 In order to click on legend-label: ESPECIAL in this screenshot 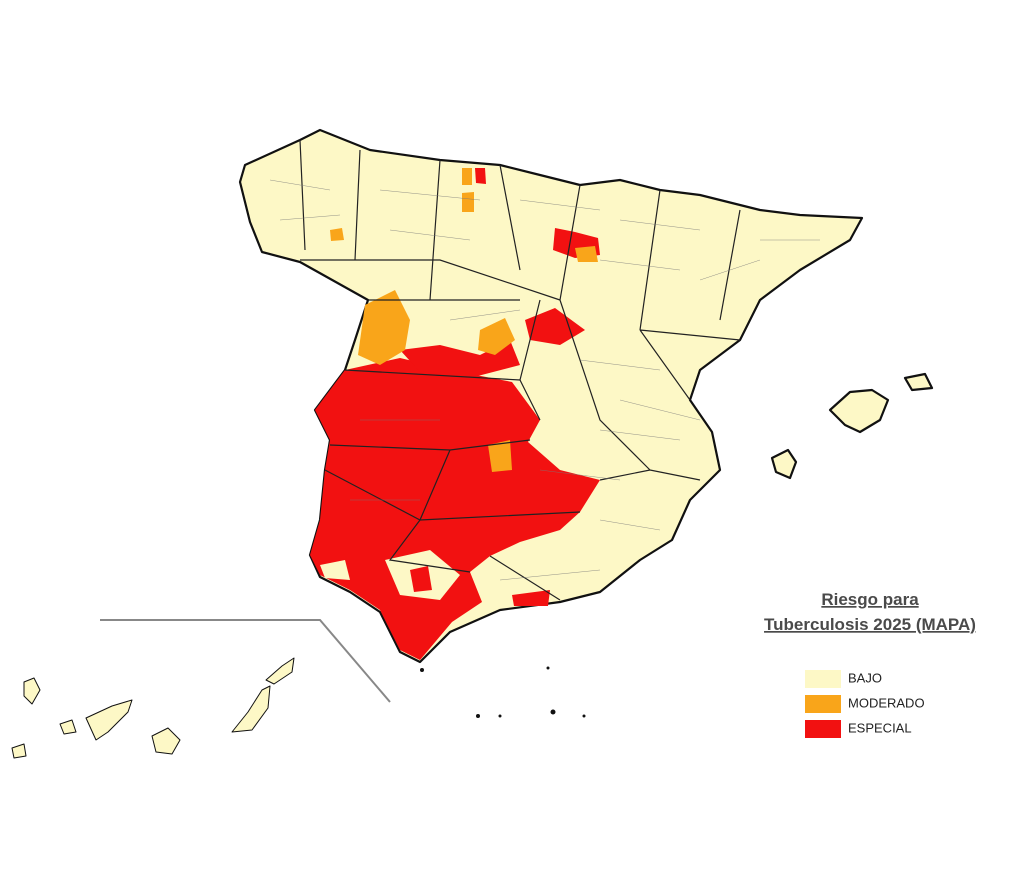, I will do `click(880, 727)`.